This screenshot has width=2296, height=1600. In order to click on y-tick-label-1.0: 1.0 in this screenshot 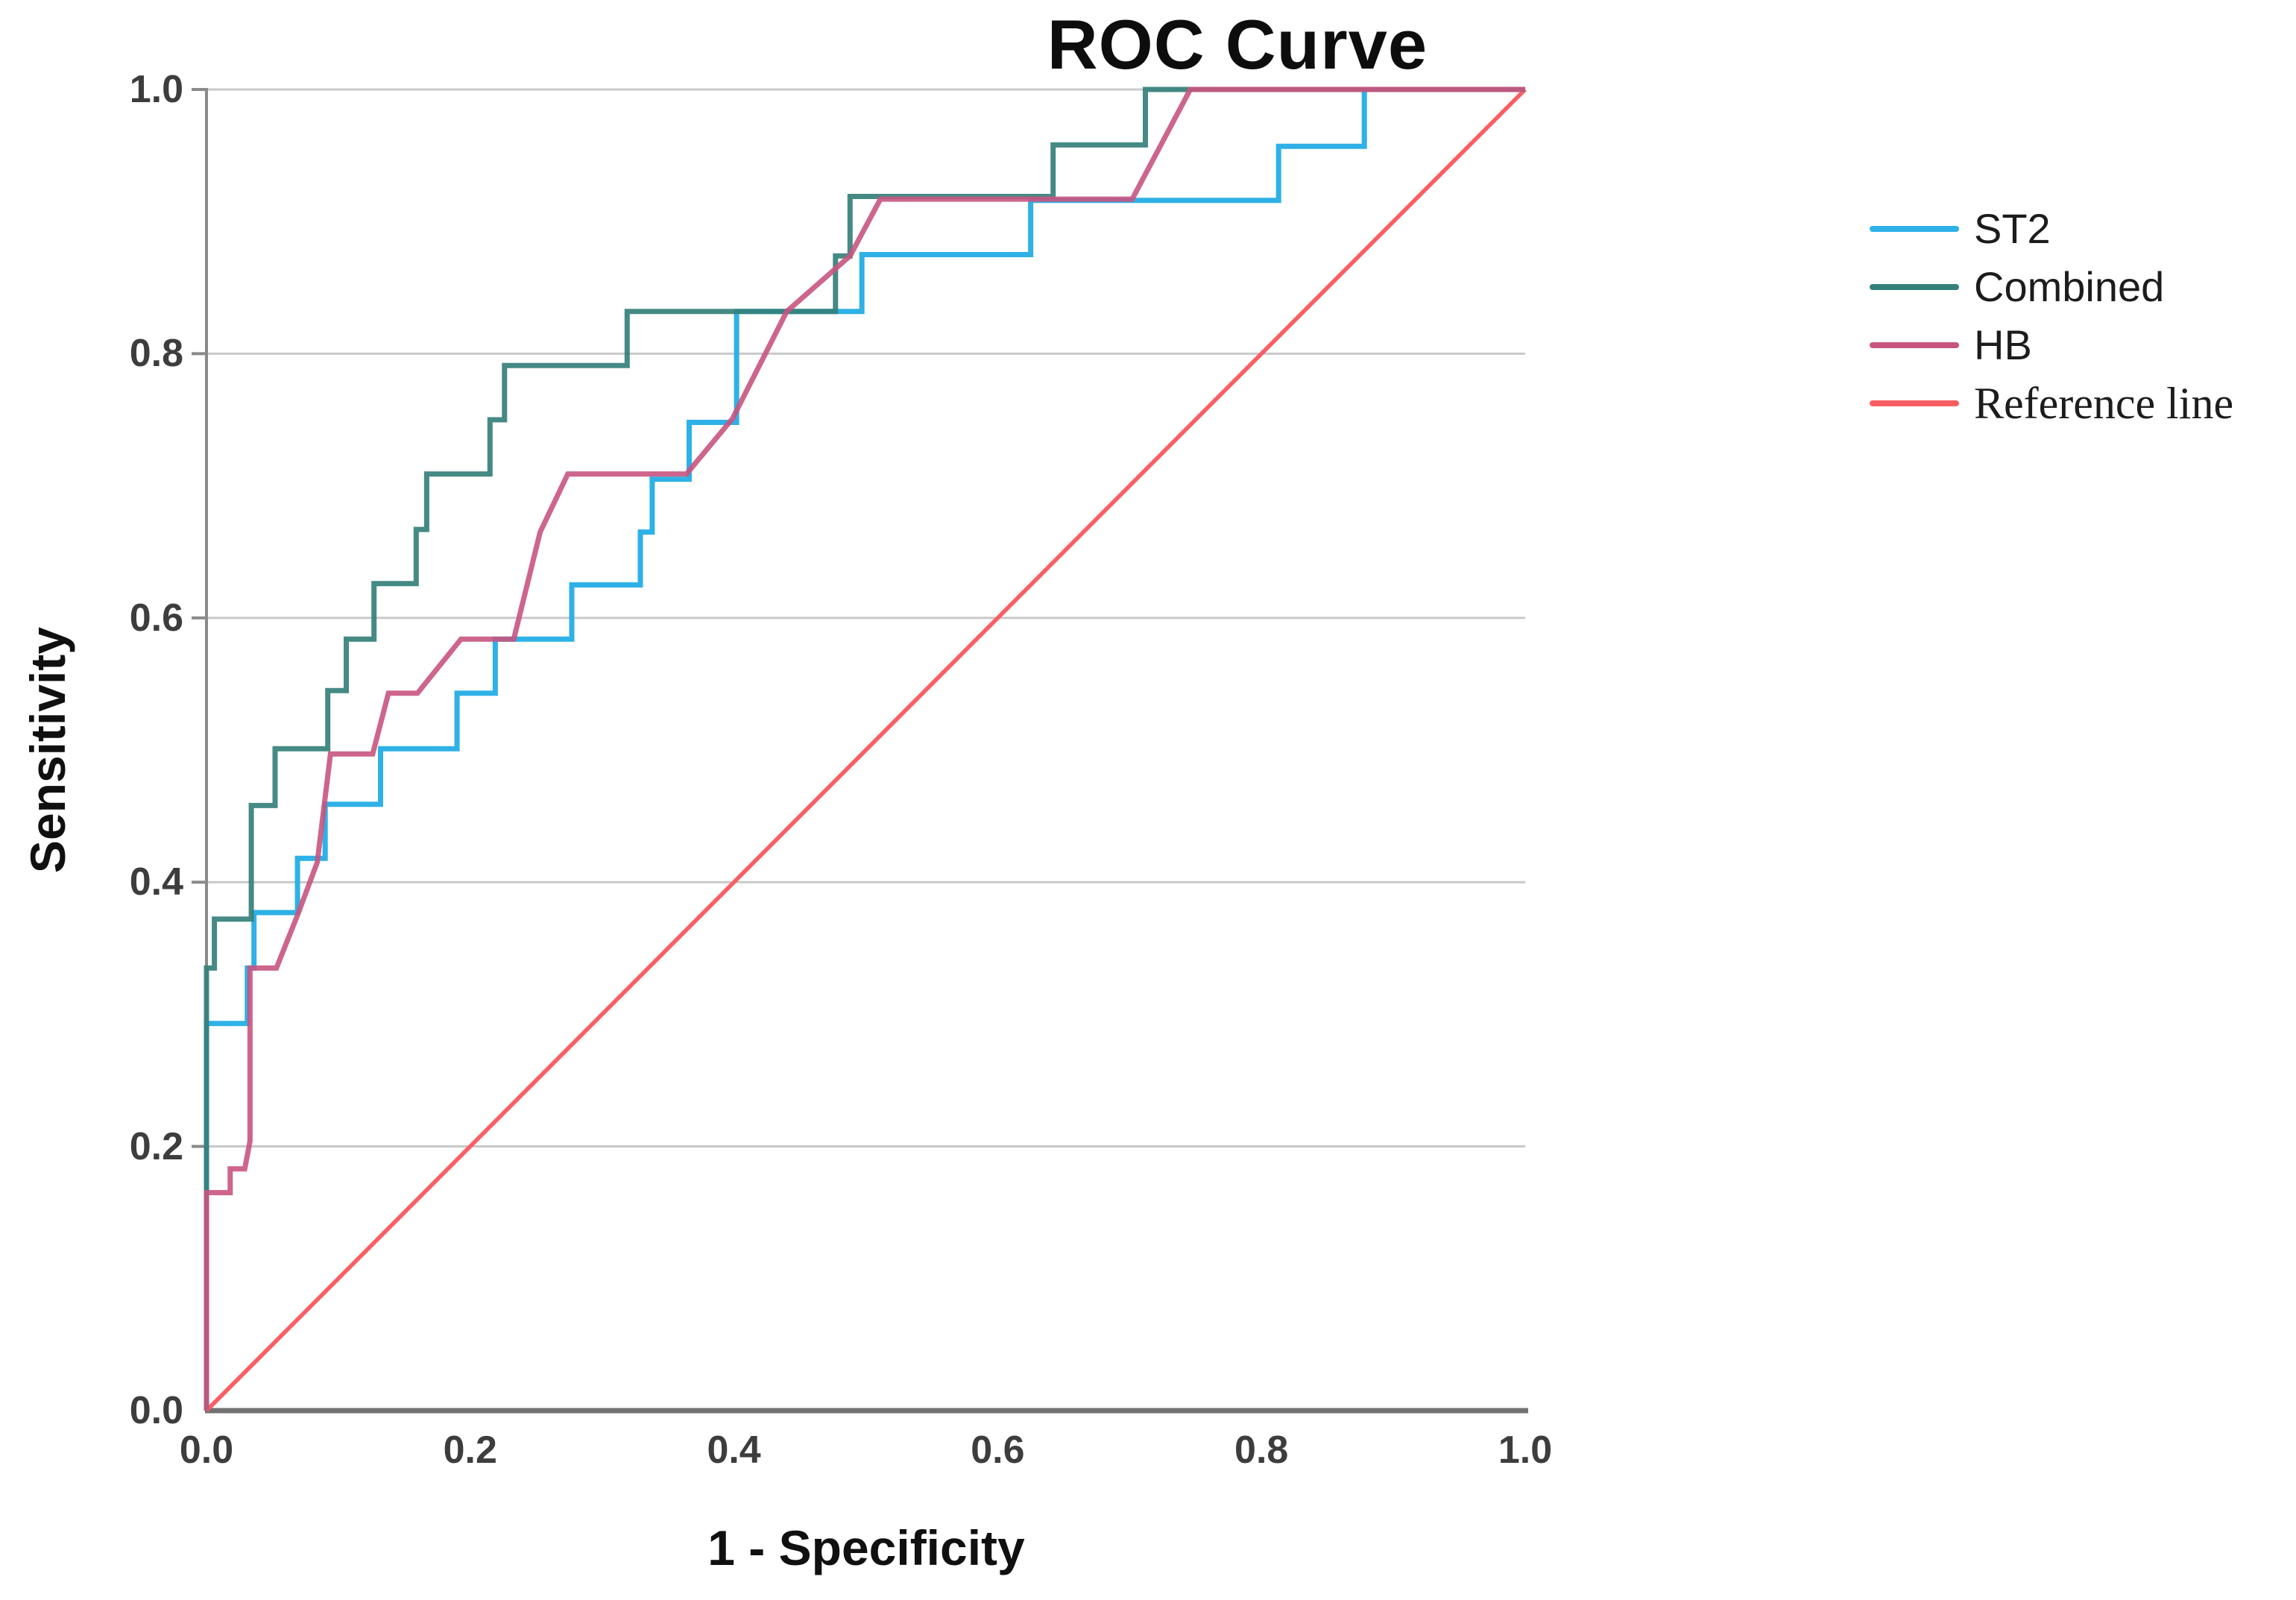, I will do `click(156, 89)`.